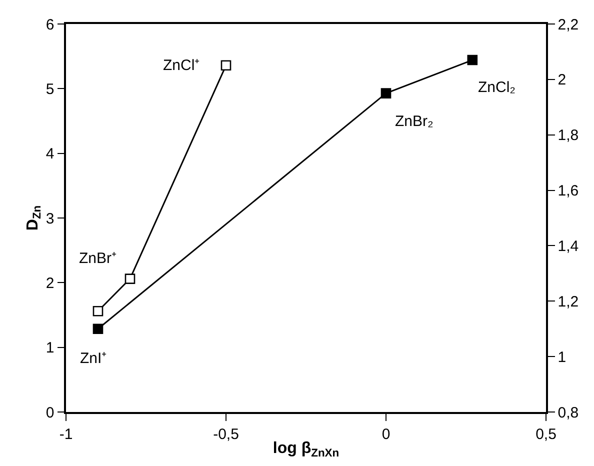 The image size is (594, 466). Describe the element at coordinates (386, 434) in the screenshot. I see `x-tick-label: 0` at that location.